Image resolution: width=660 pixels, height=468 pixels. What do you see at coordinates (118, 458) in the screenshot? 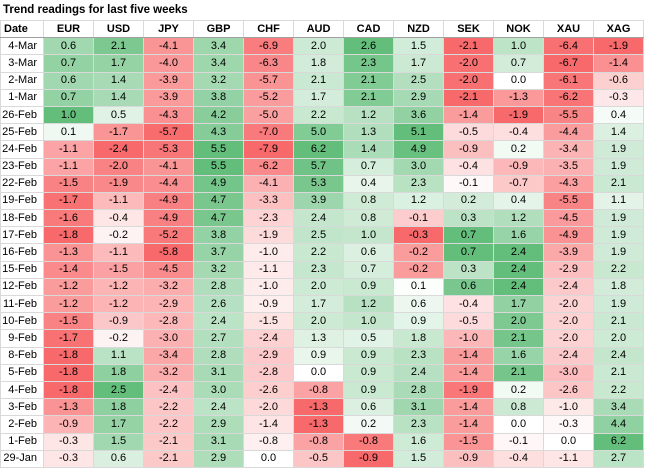
I see `value-cell-usd: 0.6` at bounding box center [118, 458].